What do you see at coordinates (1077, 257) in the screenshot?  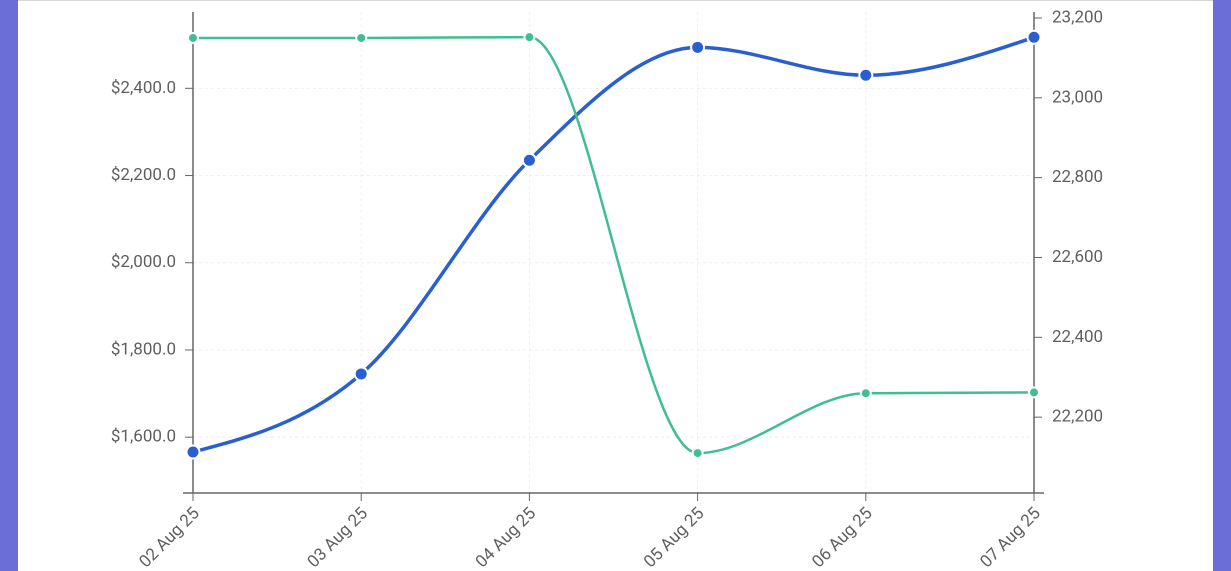 I see `y2-tick-label: 22,600` at bounding box center [1077, 257].